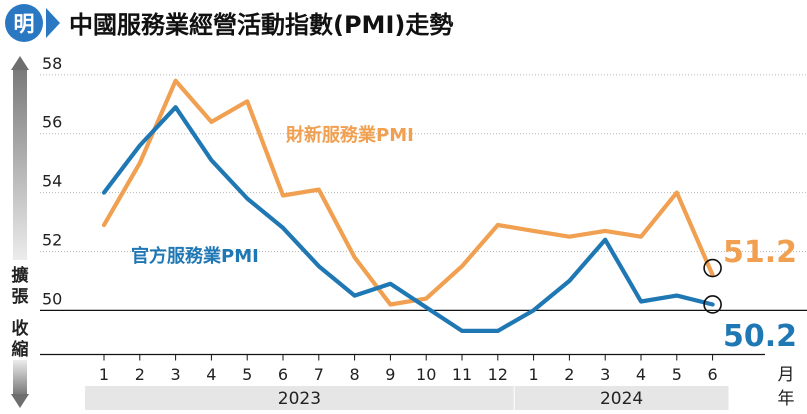  I want to click on y-tick-label: 58, so click(52, 63).